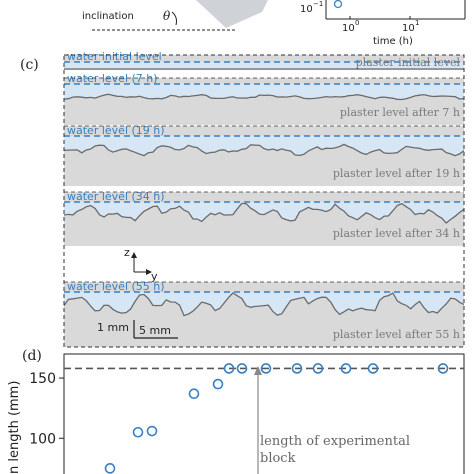 This screenshot has height=474, width=474. I want to click on water-level-label: water level (19 h), so click(116, 130).